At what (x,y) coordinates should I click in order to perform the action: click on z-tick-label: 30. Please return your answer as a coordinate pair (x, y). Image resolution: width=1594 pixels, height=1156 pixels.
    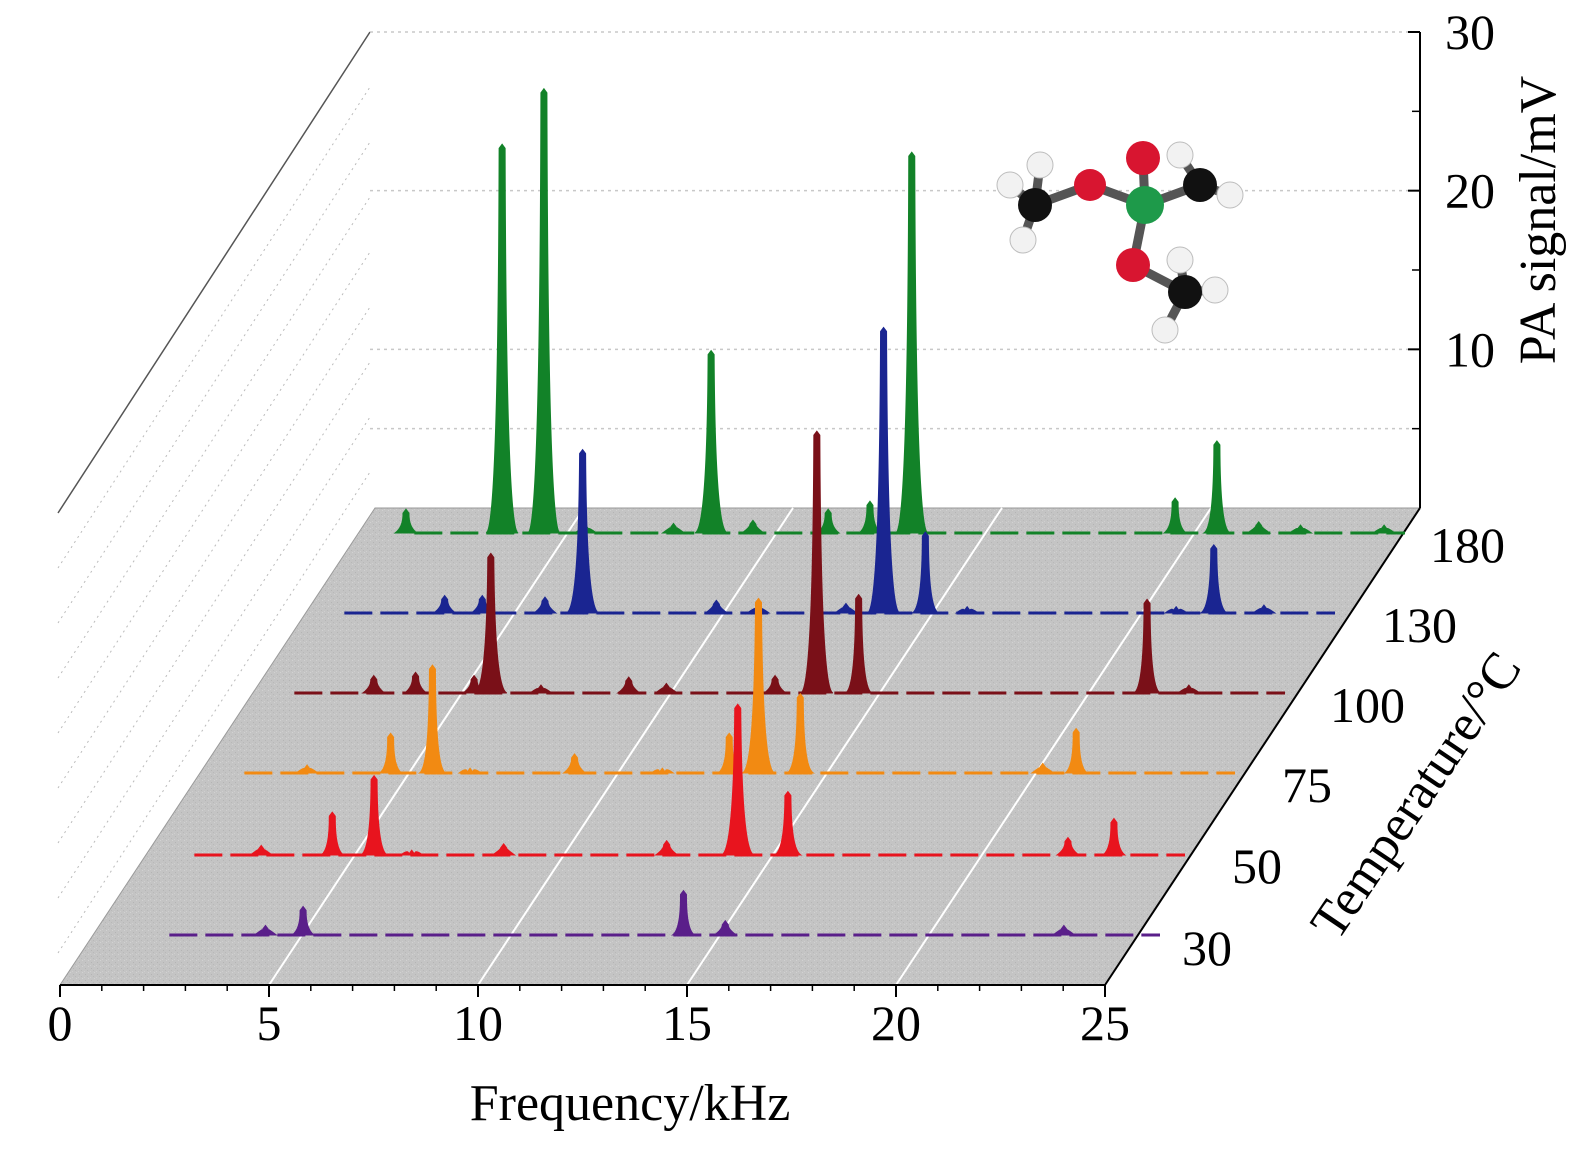
    Looking at the image, I should click on (1470, 32).